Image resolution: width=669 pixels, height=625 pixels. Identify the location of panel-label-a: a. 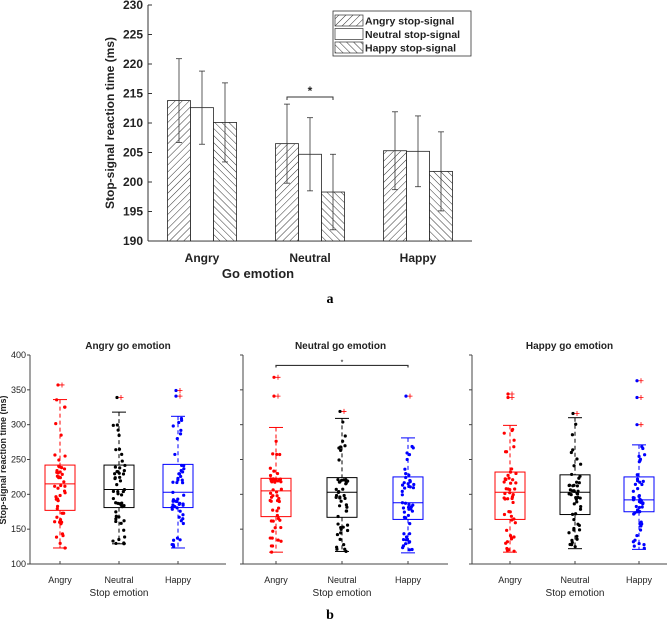
(330, 299).